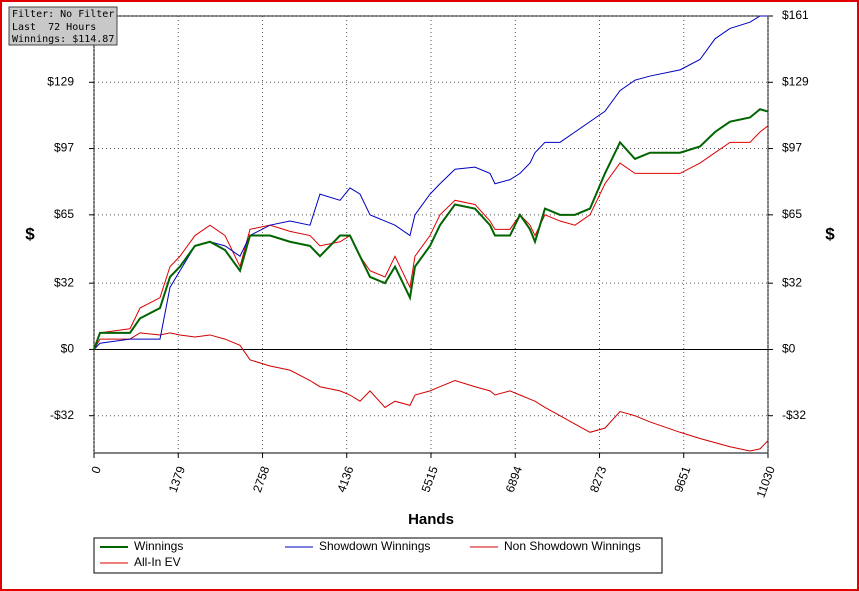 This screenshot has height=591, width=859. I want to click on info-box, so click(63, 26).